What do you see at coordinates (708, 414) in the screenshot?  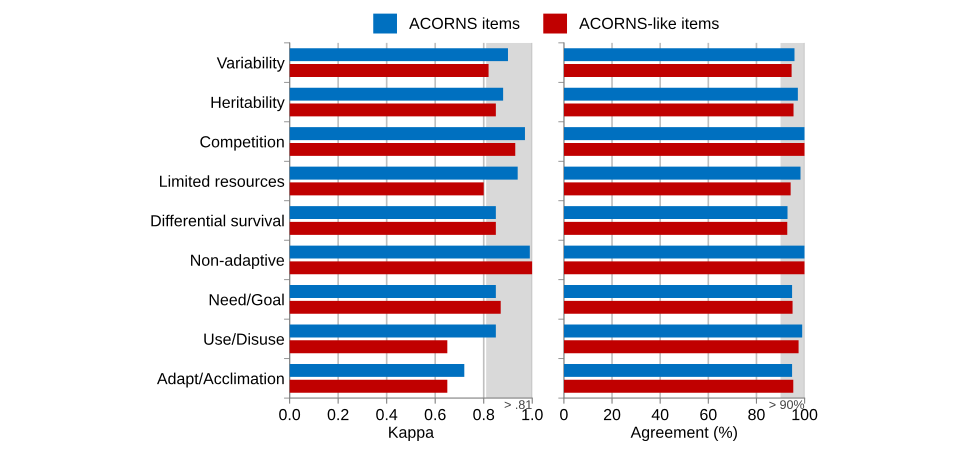 I see `x-tick-label: 60` at bounding box center [708, 414].